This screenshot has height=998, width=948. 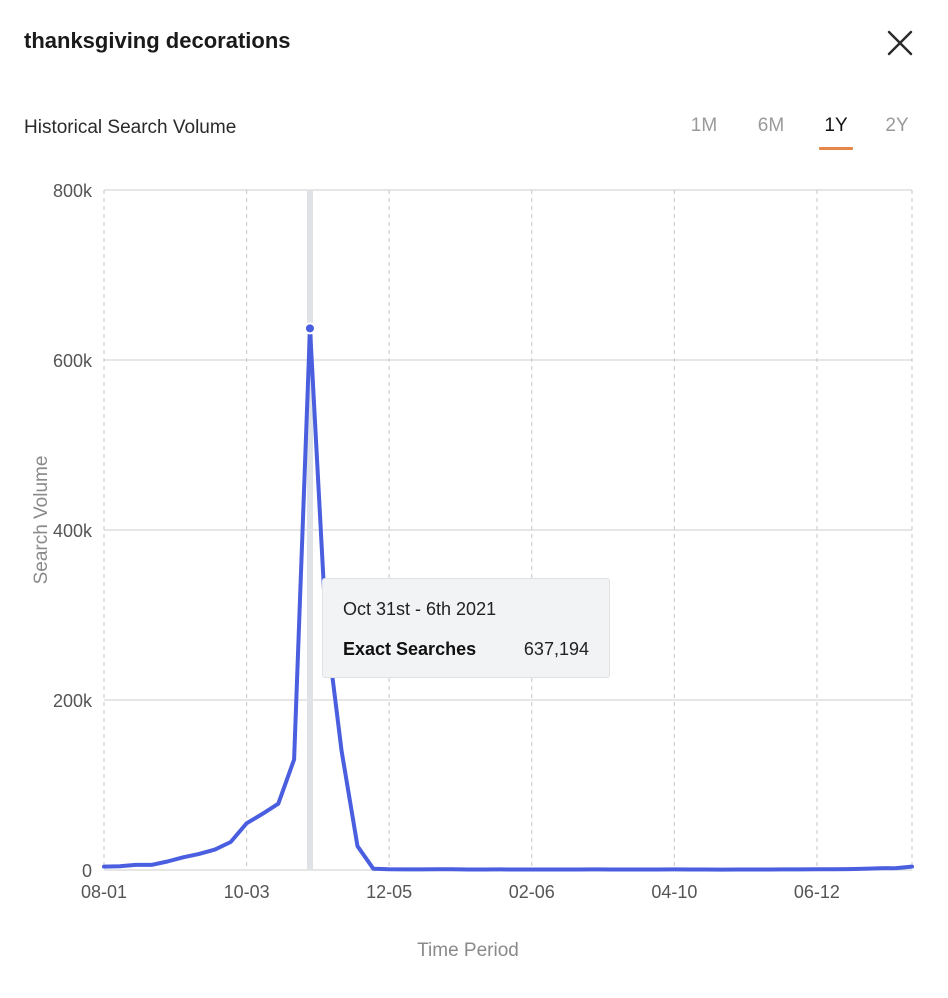 I want to click on x-tick-label: 04-10, so click(x=674, y=892).